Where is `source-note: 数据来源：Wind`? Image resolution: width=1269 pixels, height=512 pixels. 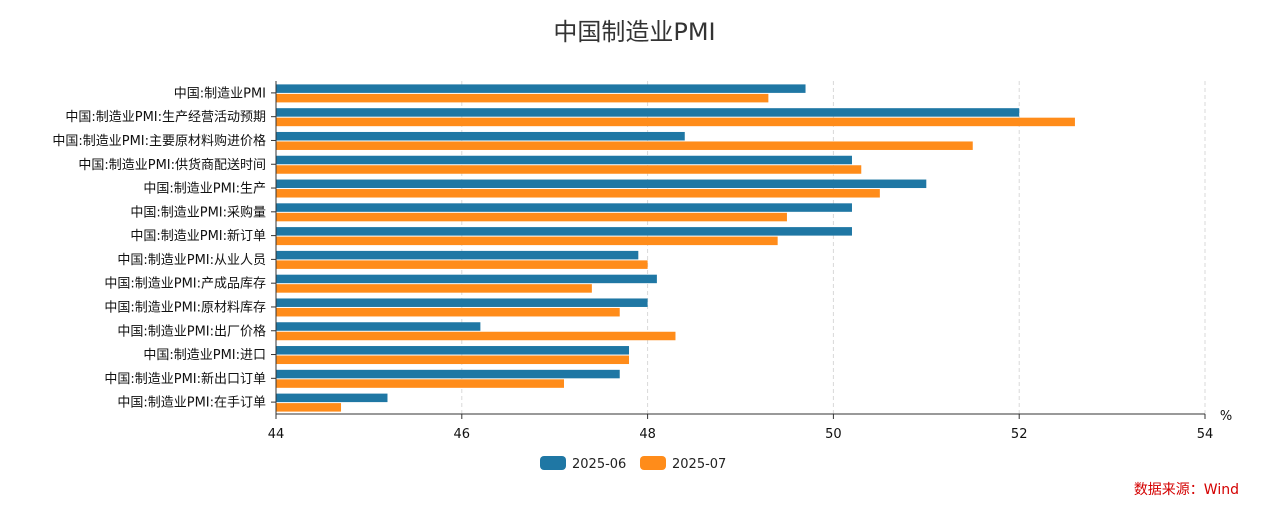
source-note: 数据来源：Wind is located at coordinates (1186, 490).